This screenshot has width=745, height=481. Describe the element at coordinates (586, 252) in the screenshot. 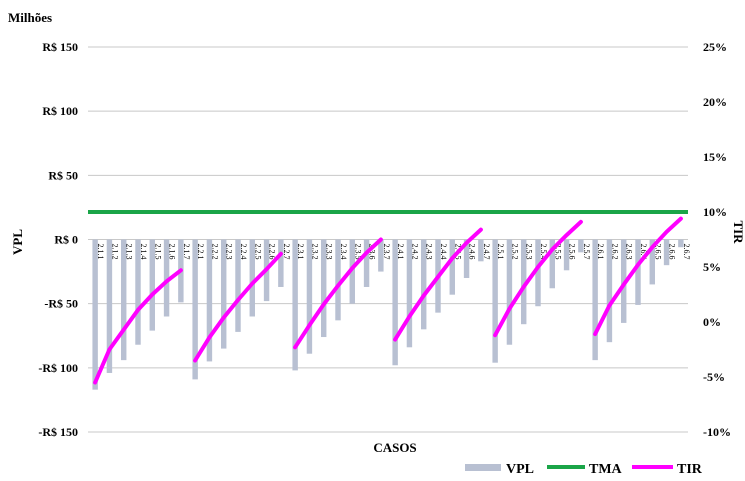

I see `category-label: 2.5.7` at that location.